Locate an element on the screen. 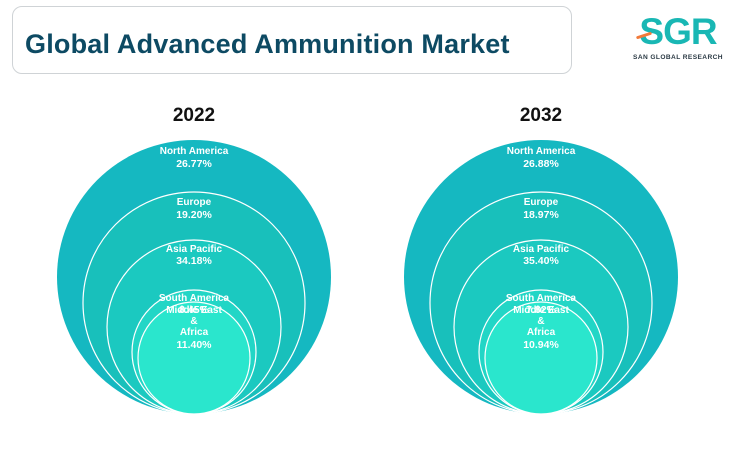  logo-tagline: SAN GLOBAL RESEARCH is located at coordinates (678, 57).